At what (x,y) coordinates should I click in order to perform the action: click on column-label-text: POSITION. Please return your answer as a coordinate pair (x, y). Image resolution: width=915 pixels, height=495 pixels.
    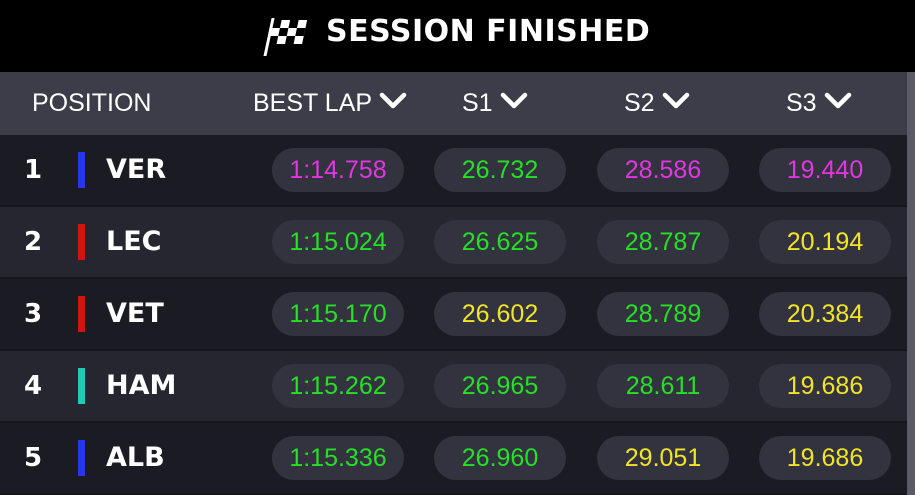
    Looking at the image, I should click on (92, 103).